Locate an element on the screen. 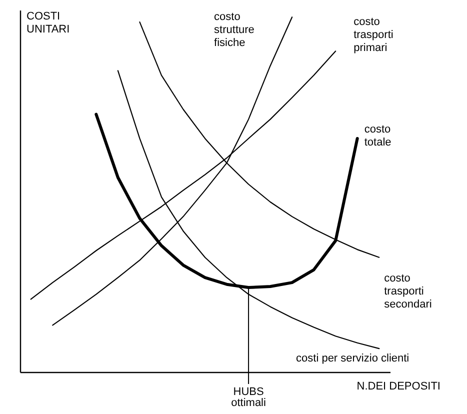  text: HUBS ottimali is located at coordinates (248, 397).